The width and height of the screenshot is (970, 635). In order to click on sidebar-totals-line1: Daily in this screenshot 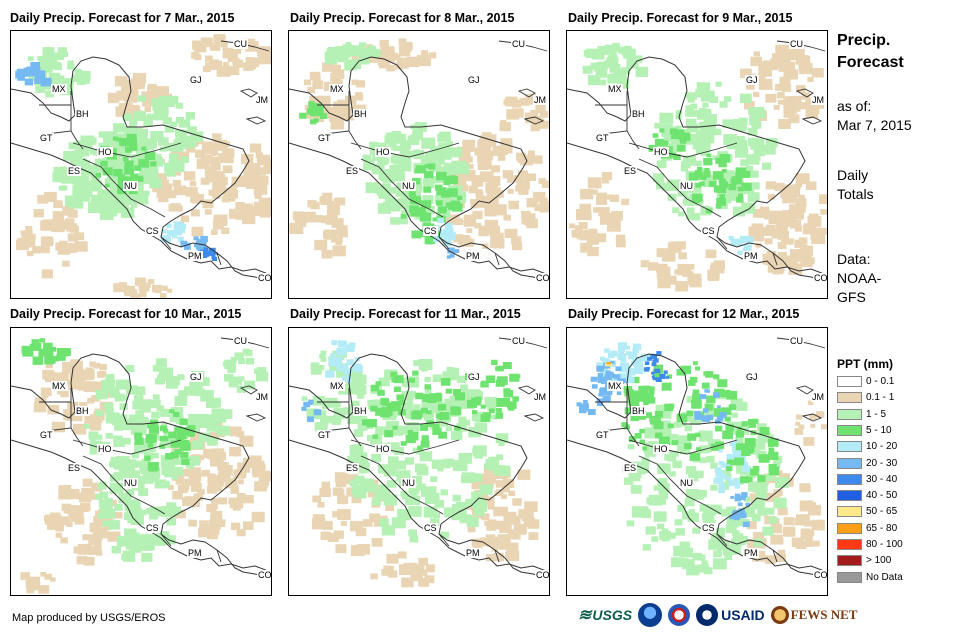, I will do `click(853, 175)`.